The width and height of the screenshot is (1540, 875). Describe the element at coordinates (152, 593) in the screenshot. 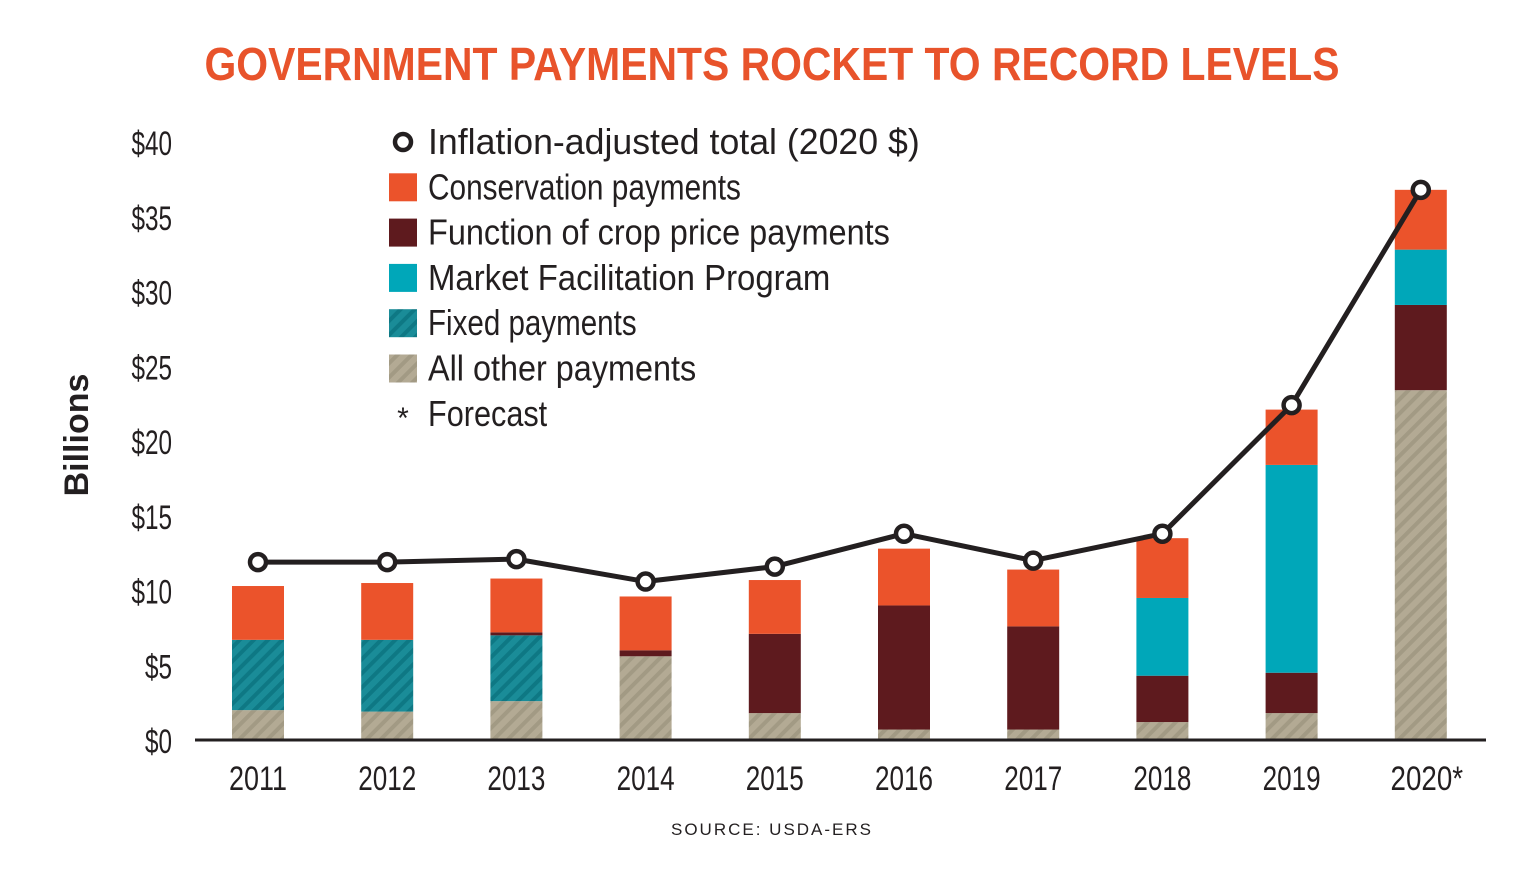

I see `y-tick-label: $10` at that location.